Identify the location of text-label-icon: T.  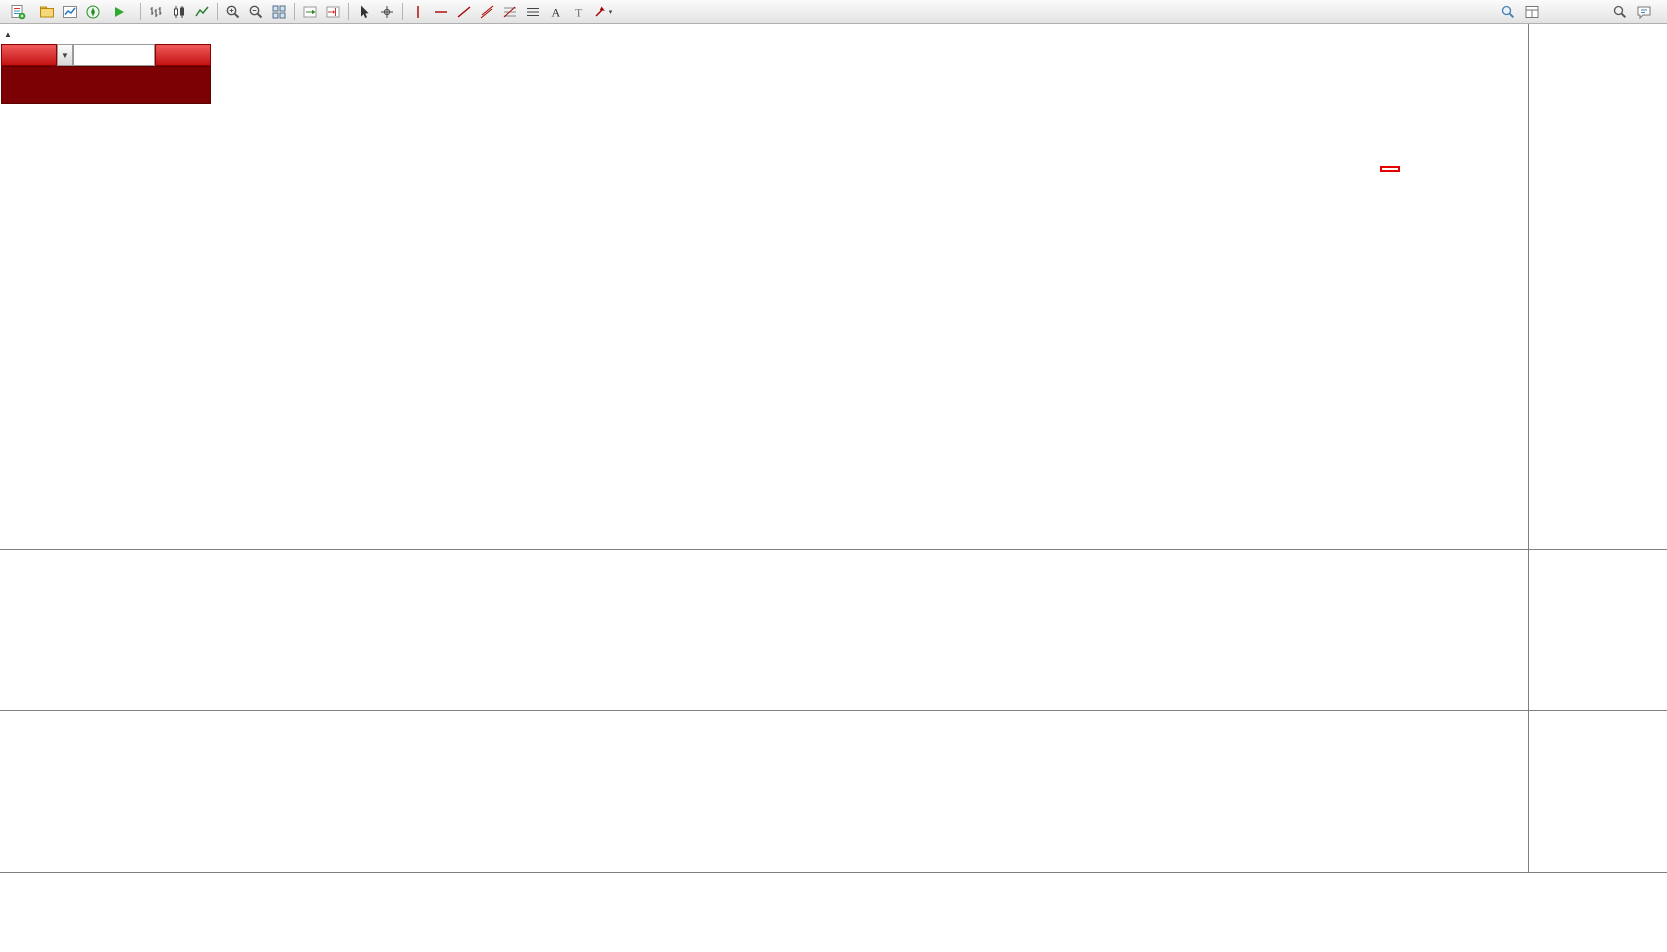
(579, 12).